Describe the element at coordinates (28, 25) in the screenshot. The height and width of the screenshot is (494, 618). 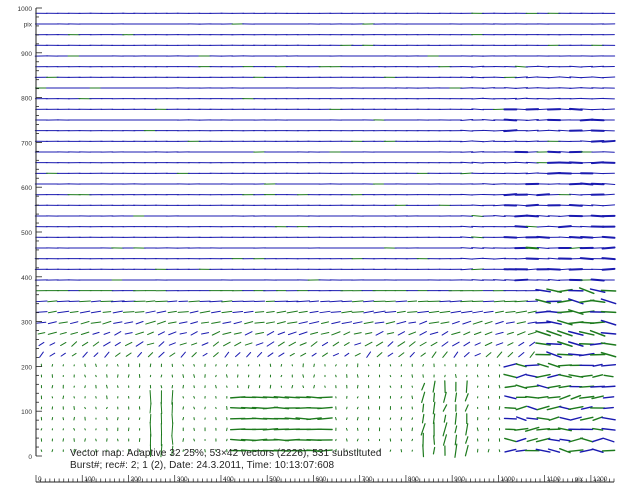
I see `y-axis-unit: pix` at that location.